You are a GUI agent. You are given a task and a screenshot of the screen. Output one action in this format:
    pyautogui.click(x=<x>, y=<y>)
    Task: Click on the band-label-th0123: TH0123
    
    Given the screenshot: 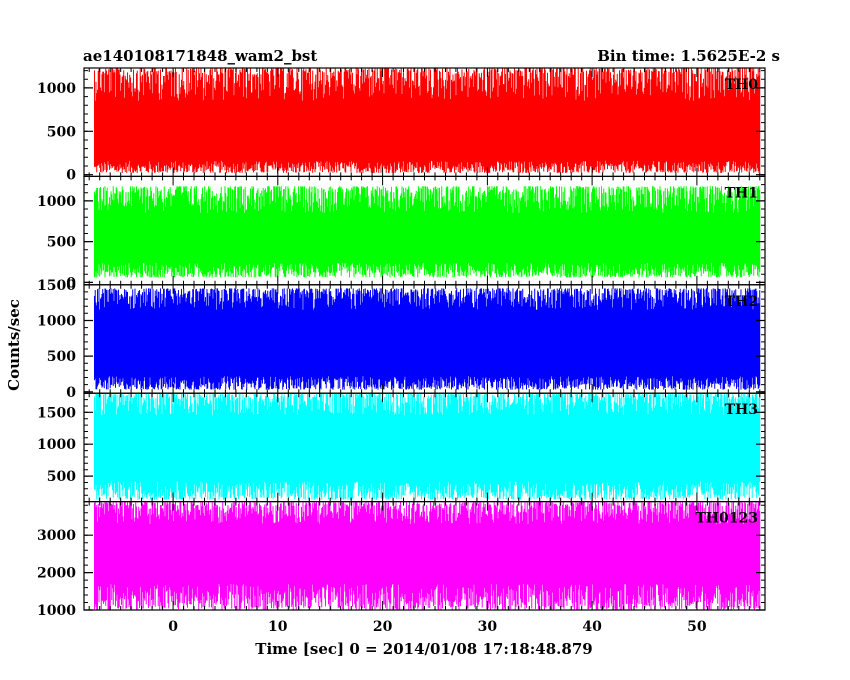 What is the action you would take?
    pyautogui.click(x=726, y=519)
    